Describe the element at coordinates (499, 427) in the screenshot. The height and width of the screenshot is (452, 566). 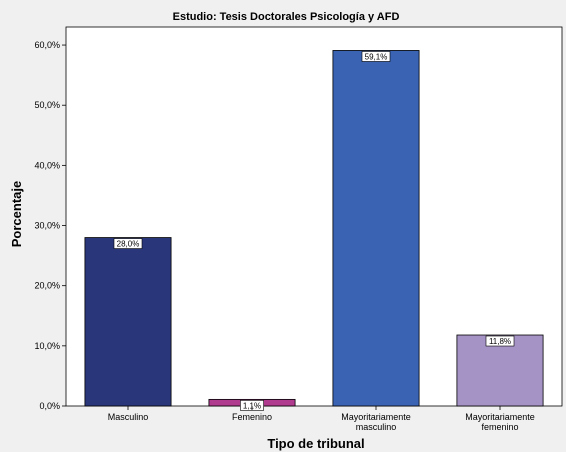
I see `category-label: femenino` at that location.